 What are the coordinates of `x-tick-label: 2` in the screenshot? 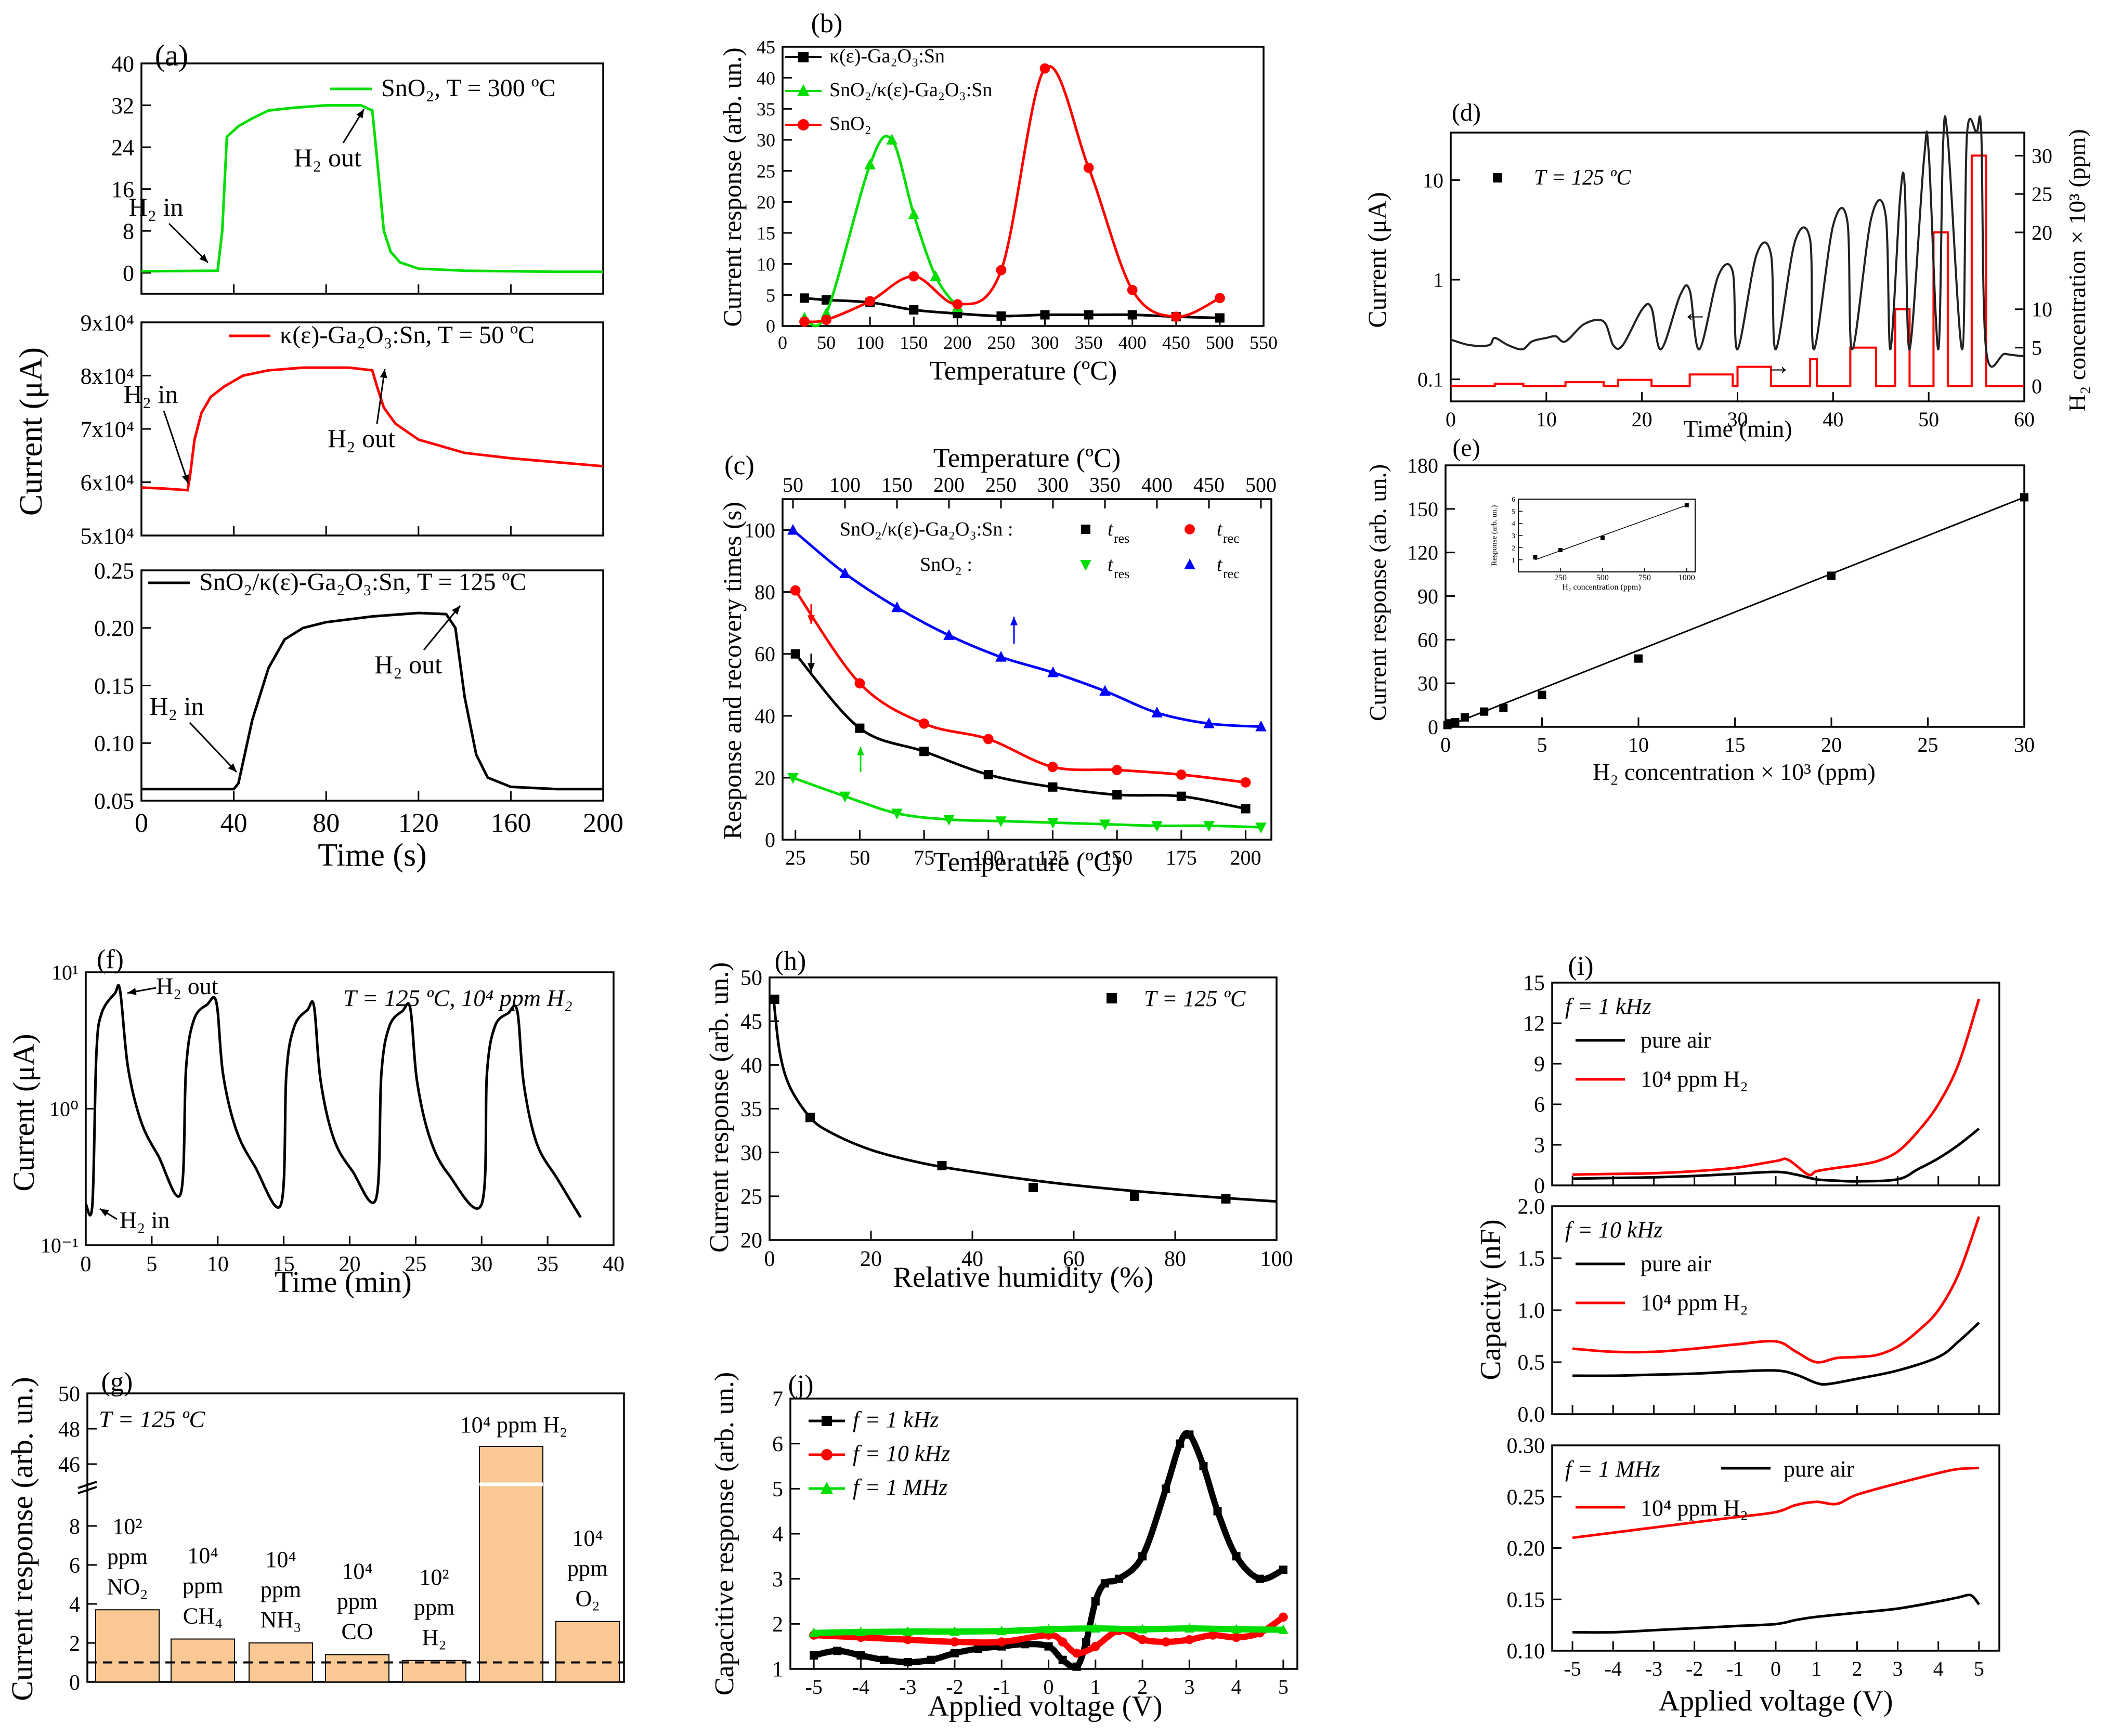 It's located at (1142, 1687).